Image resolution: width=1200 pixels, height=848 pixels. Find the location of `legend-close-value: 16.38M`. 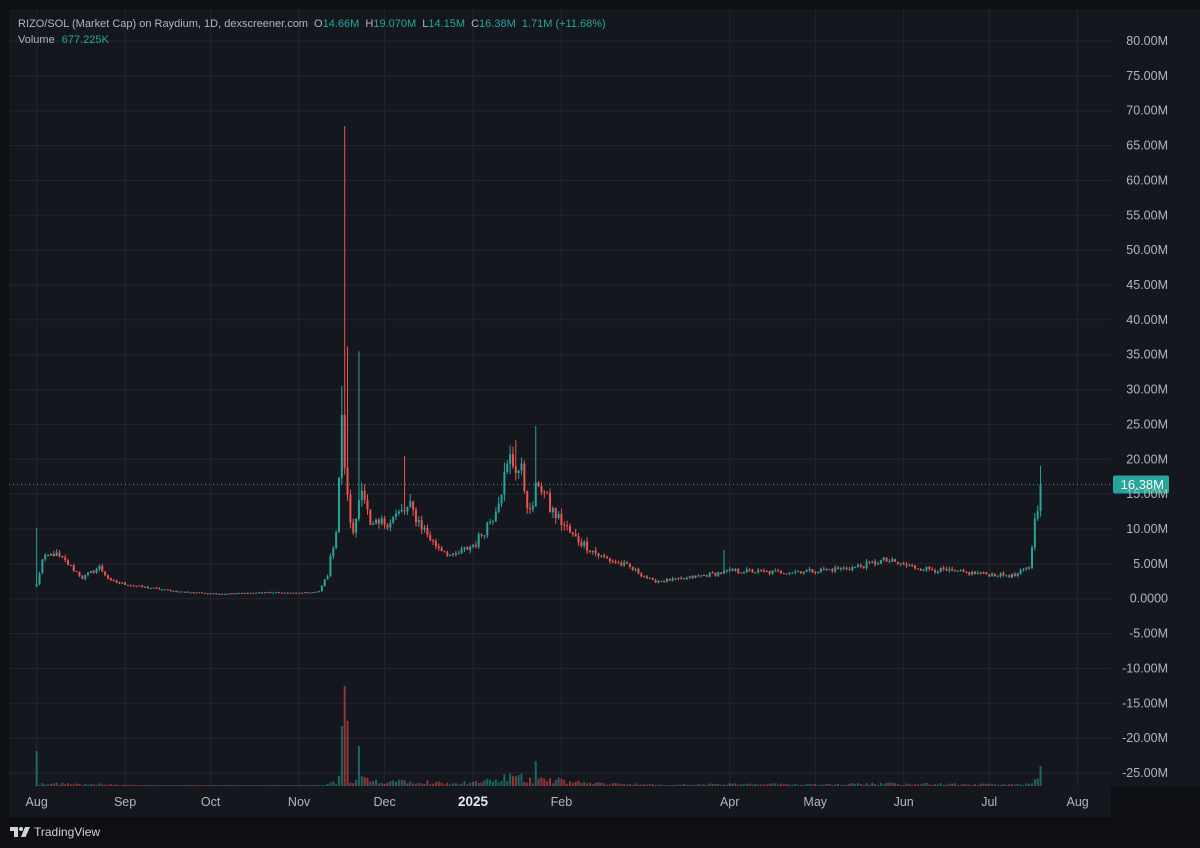

legend-close-value: 16.38M is located at coordinates (497, 24).